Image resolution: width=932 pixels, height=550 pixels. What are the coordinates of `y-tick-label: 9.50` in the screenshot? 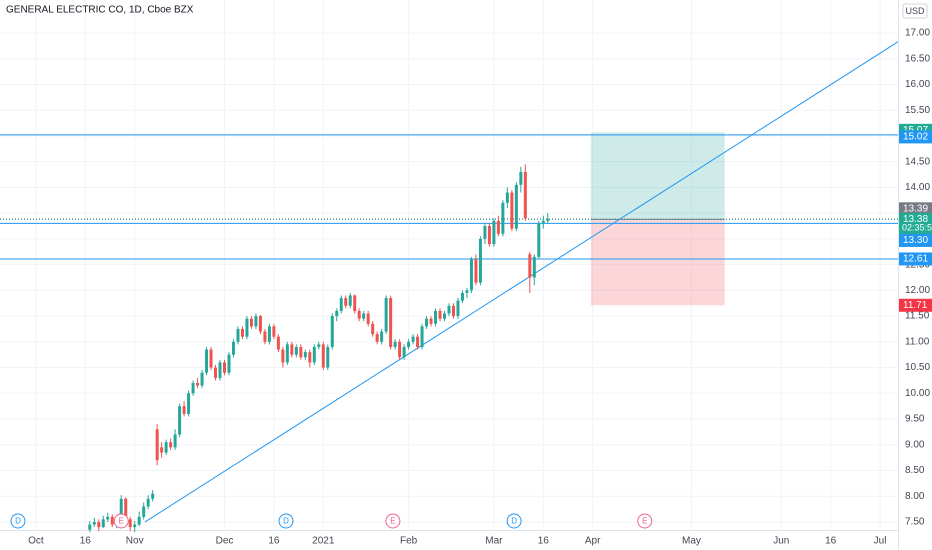 It's located at (915, 419).